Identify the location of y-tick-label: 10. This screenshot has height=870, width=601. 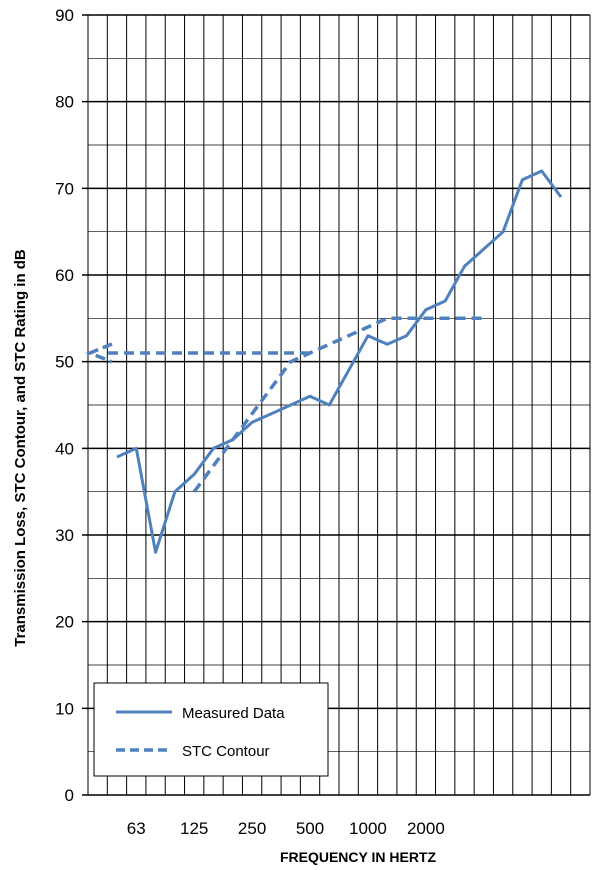
(64, 708).